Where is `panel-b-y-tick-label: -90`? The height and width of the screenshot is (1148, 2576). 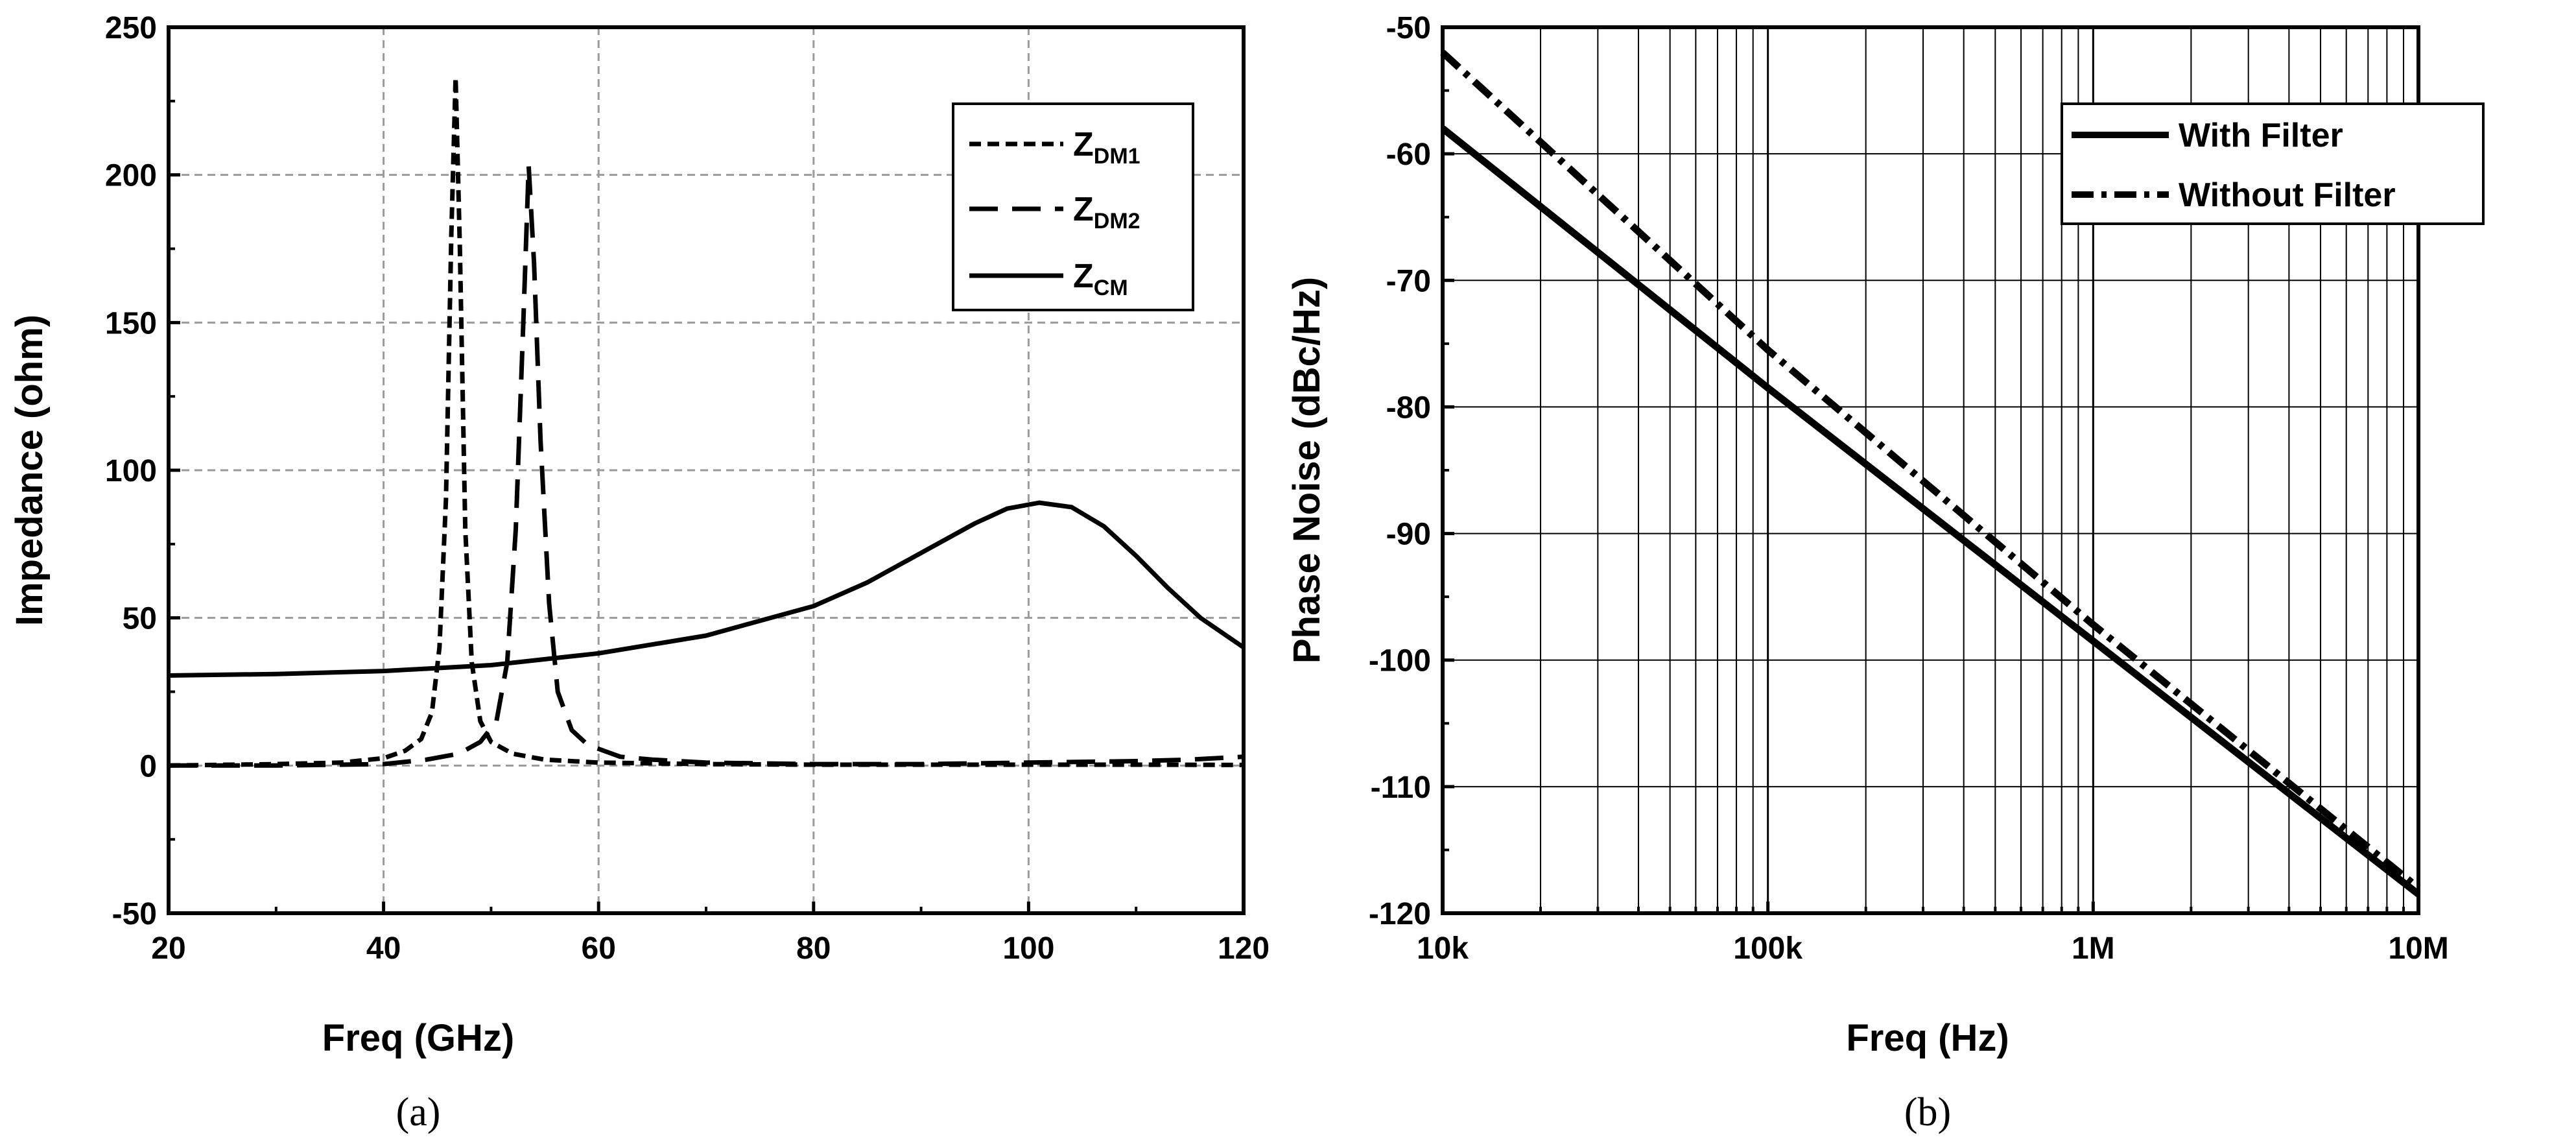
panel-b-y-tick-label: -90 is located at coordinates (1409, 535).